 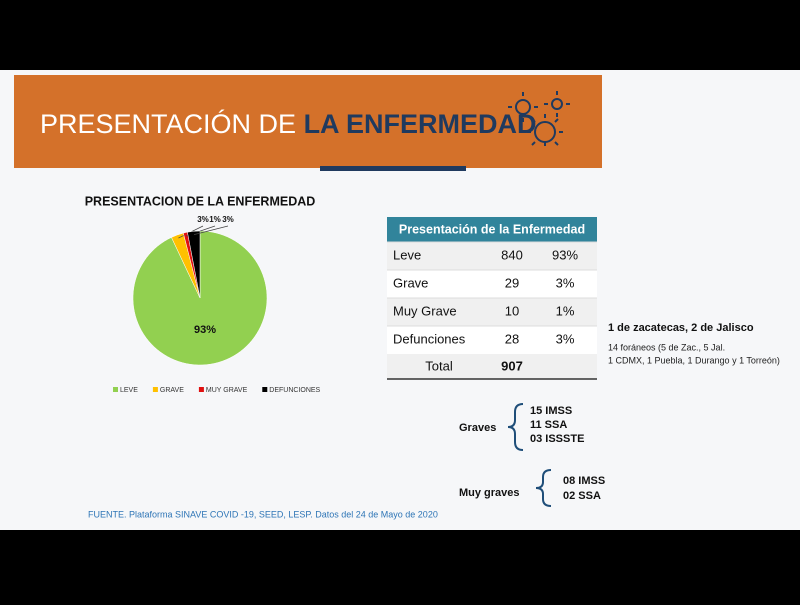 I want to click on note-heading: 1 de zacatecas, 2 de Jalisco, so click(x=681, y=328).